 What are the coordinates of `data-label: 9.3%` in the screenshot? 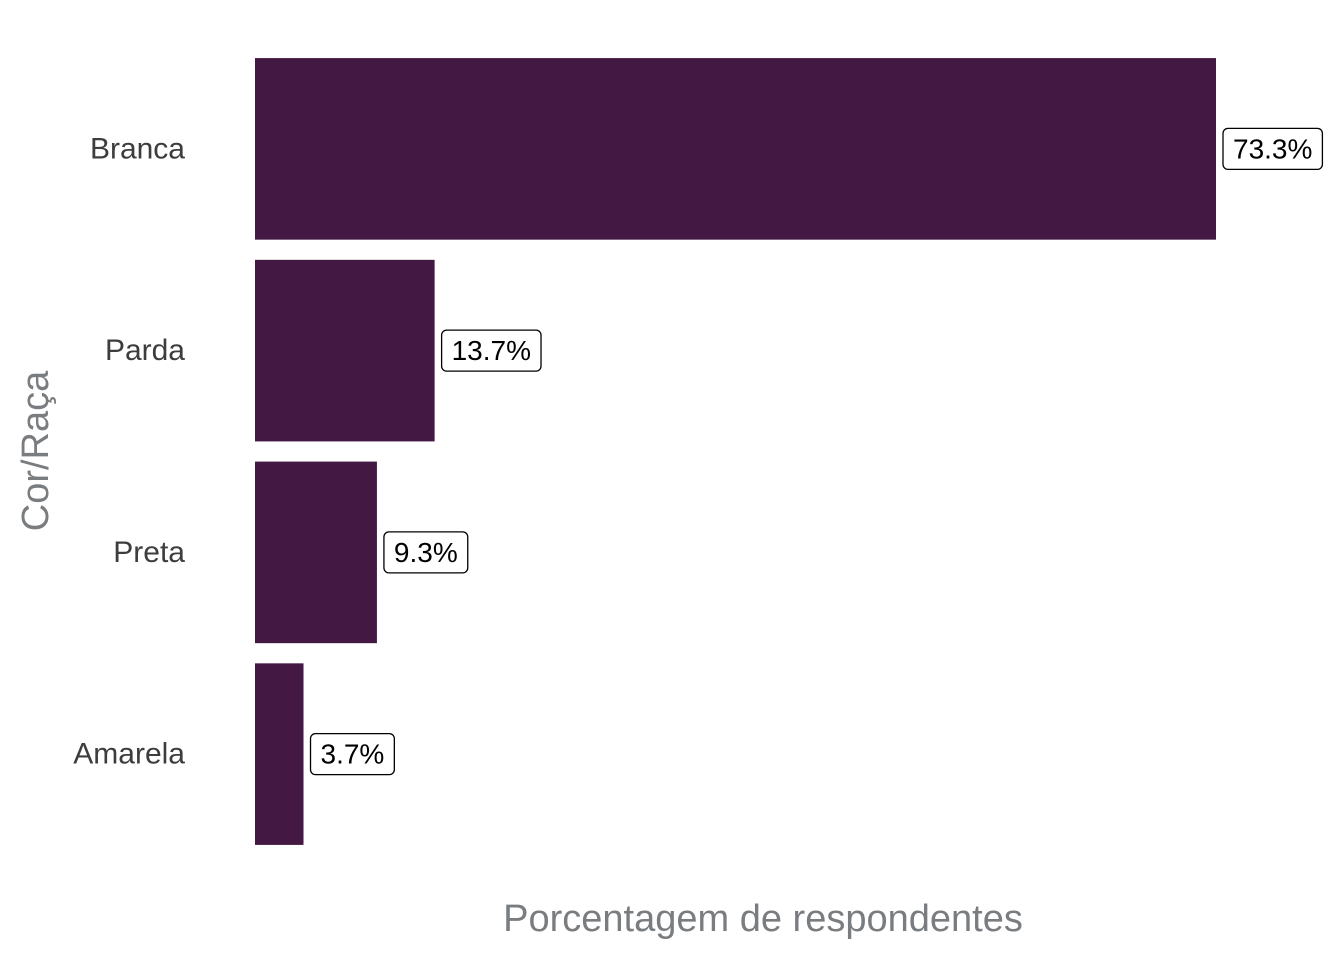 It's located at (426, 552).